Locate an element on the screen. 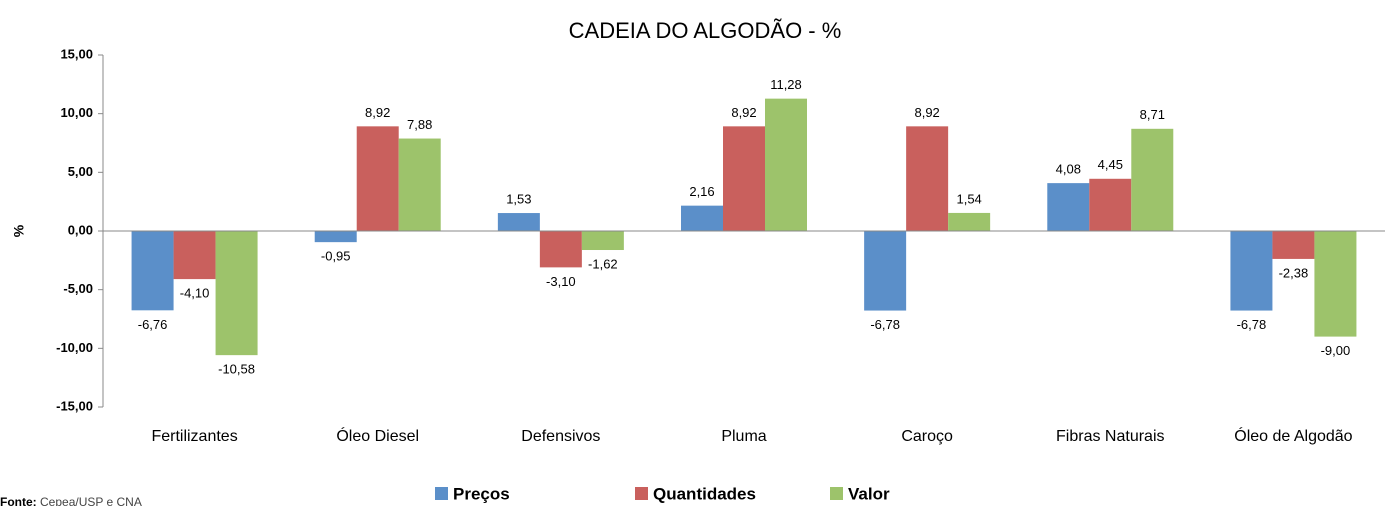 This screenshot has height=506, width=1392. y-tick-label: 15,00 is located at coordinates (76, 53).